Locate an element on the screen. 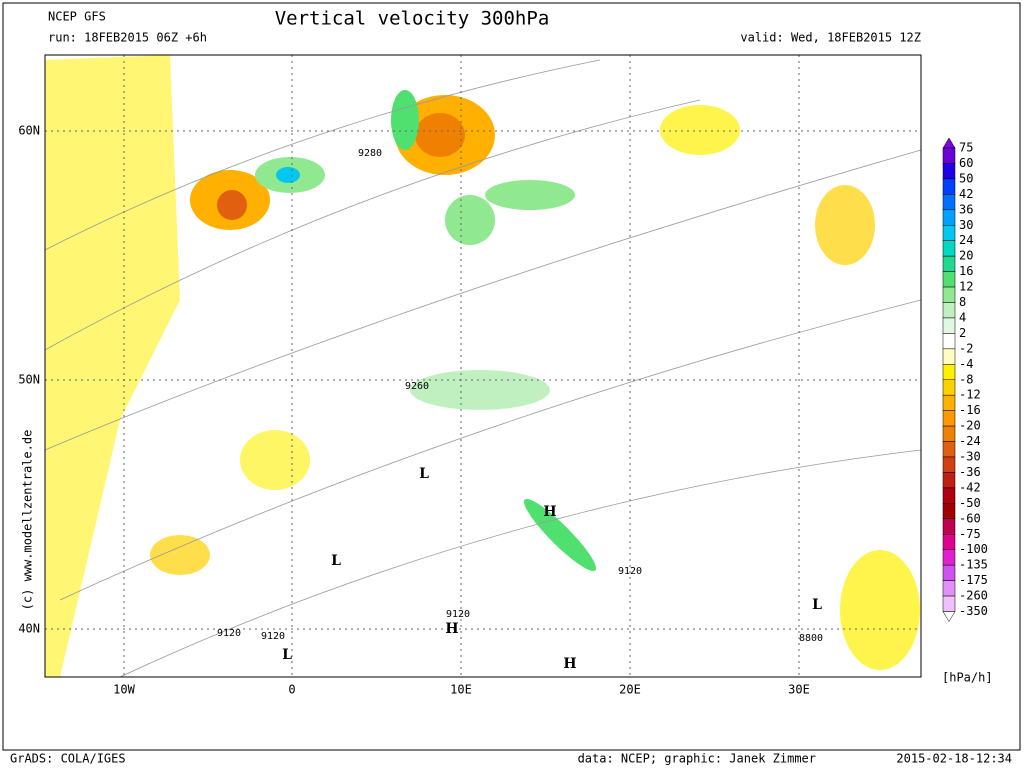 The width and height of the screenshot is (1024, 768). colorbar-label: -60 is located at coordinates (970, 518).